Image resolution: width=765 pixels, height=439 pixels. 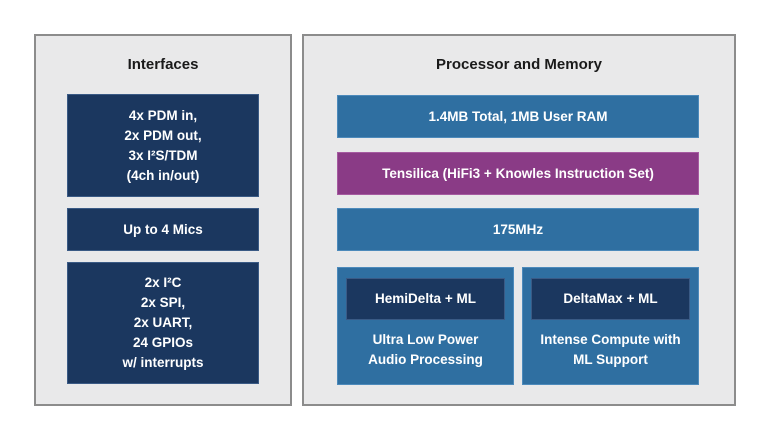 What do you see at coordinates (425, 349) in the screenshot?
I see `core-hemidelta-desc: Ultra Low Power Audio Processing` at bounding box center [425, 349].